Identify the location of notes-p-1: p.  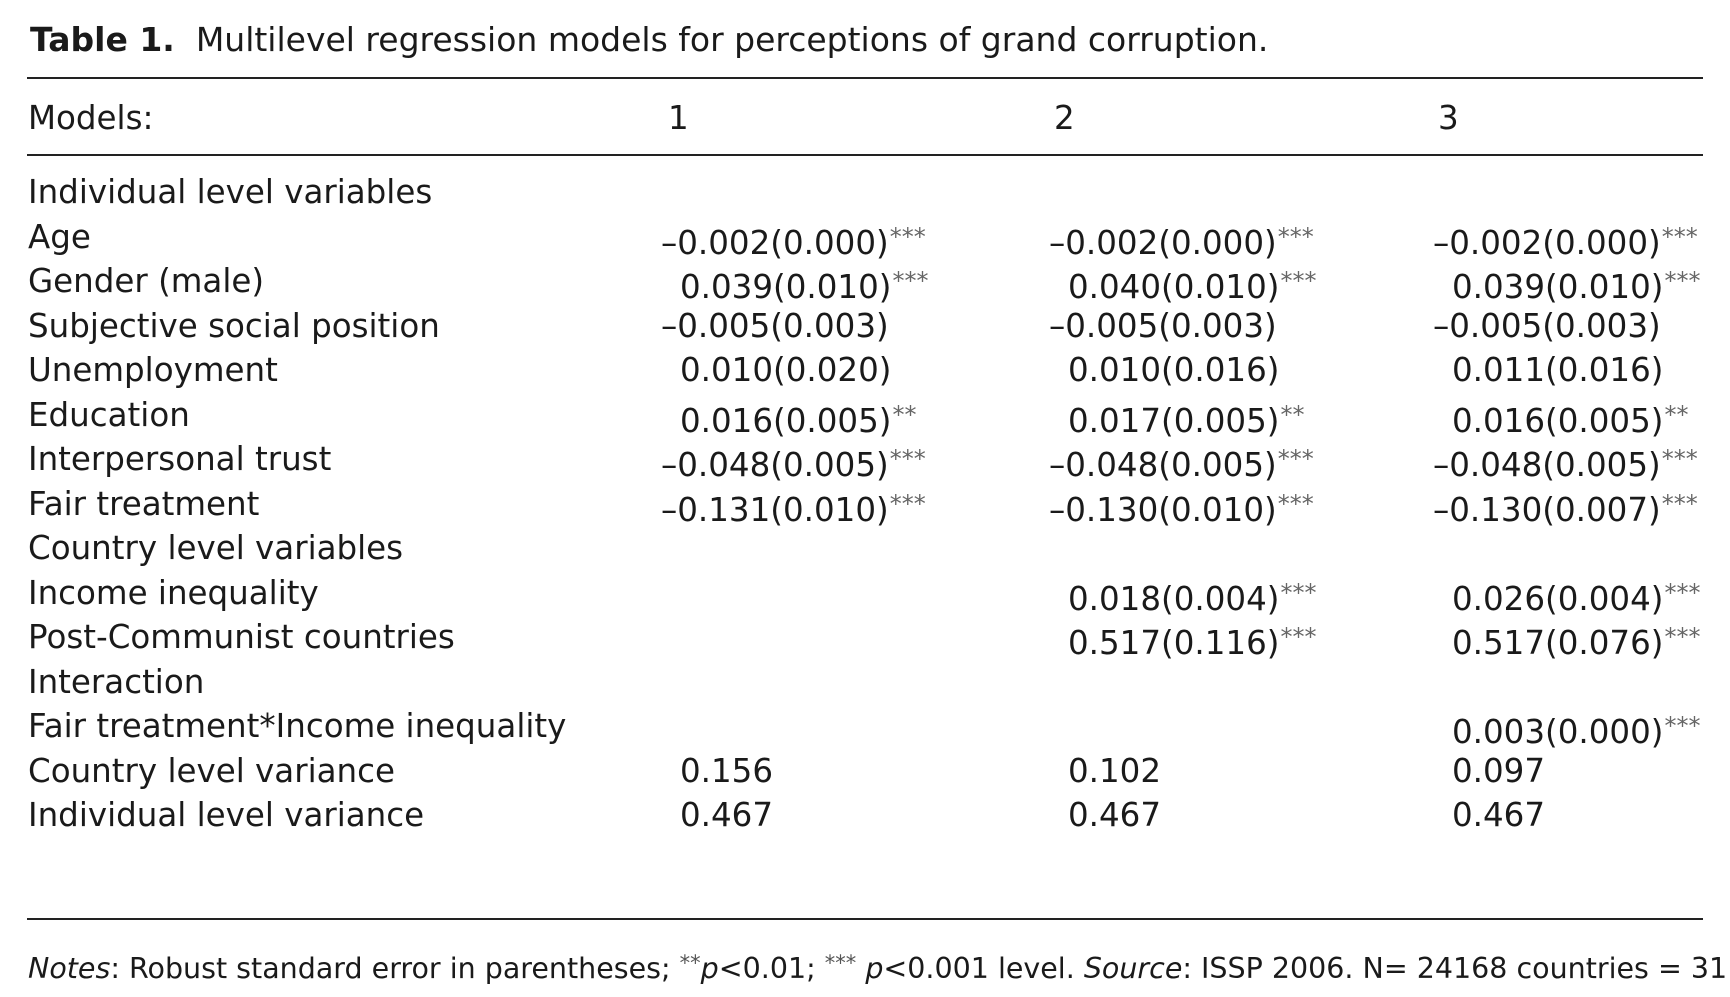
(709, 968).